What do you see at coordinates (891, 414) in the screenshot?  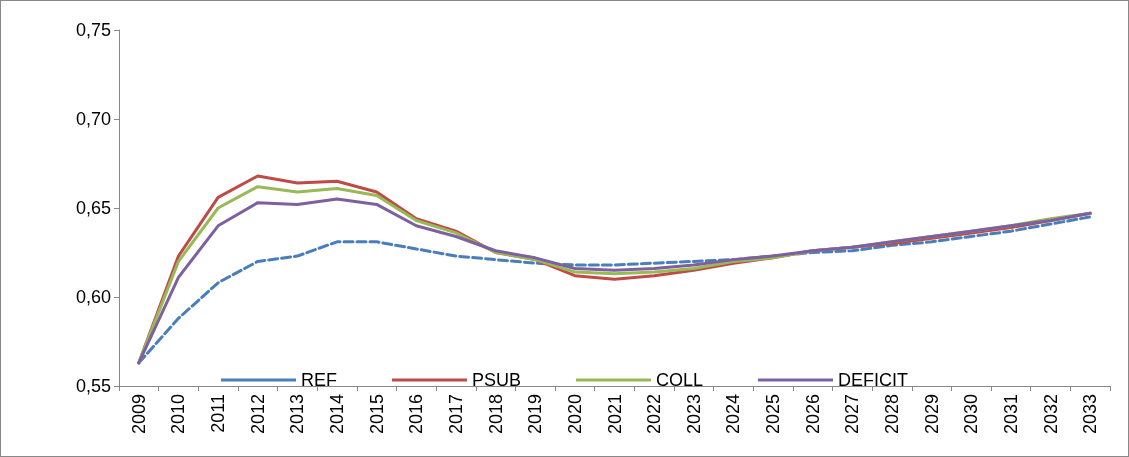 I see `x-tick-label: 2028` at bounding box center [891, 414].